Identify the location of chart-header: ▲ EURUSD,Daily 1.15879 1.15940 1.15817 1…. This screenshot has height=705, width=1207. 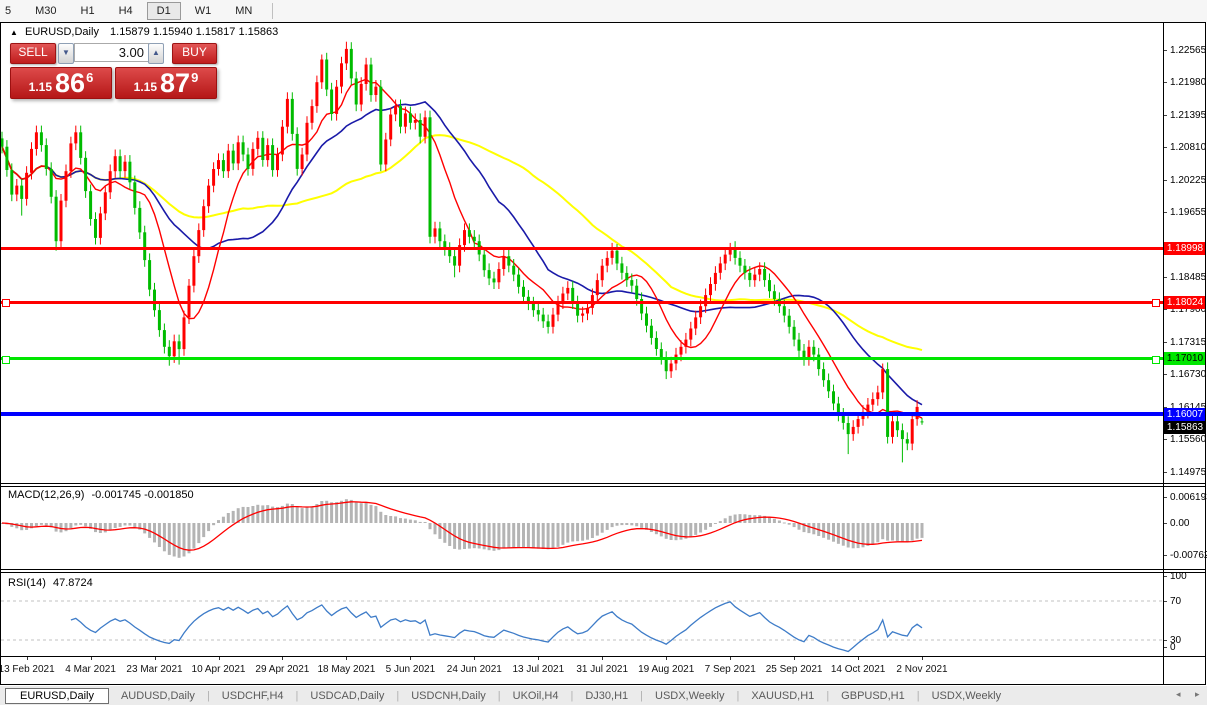
(144, 32).